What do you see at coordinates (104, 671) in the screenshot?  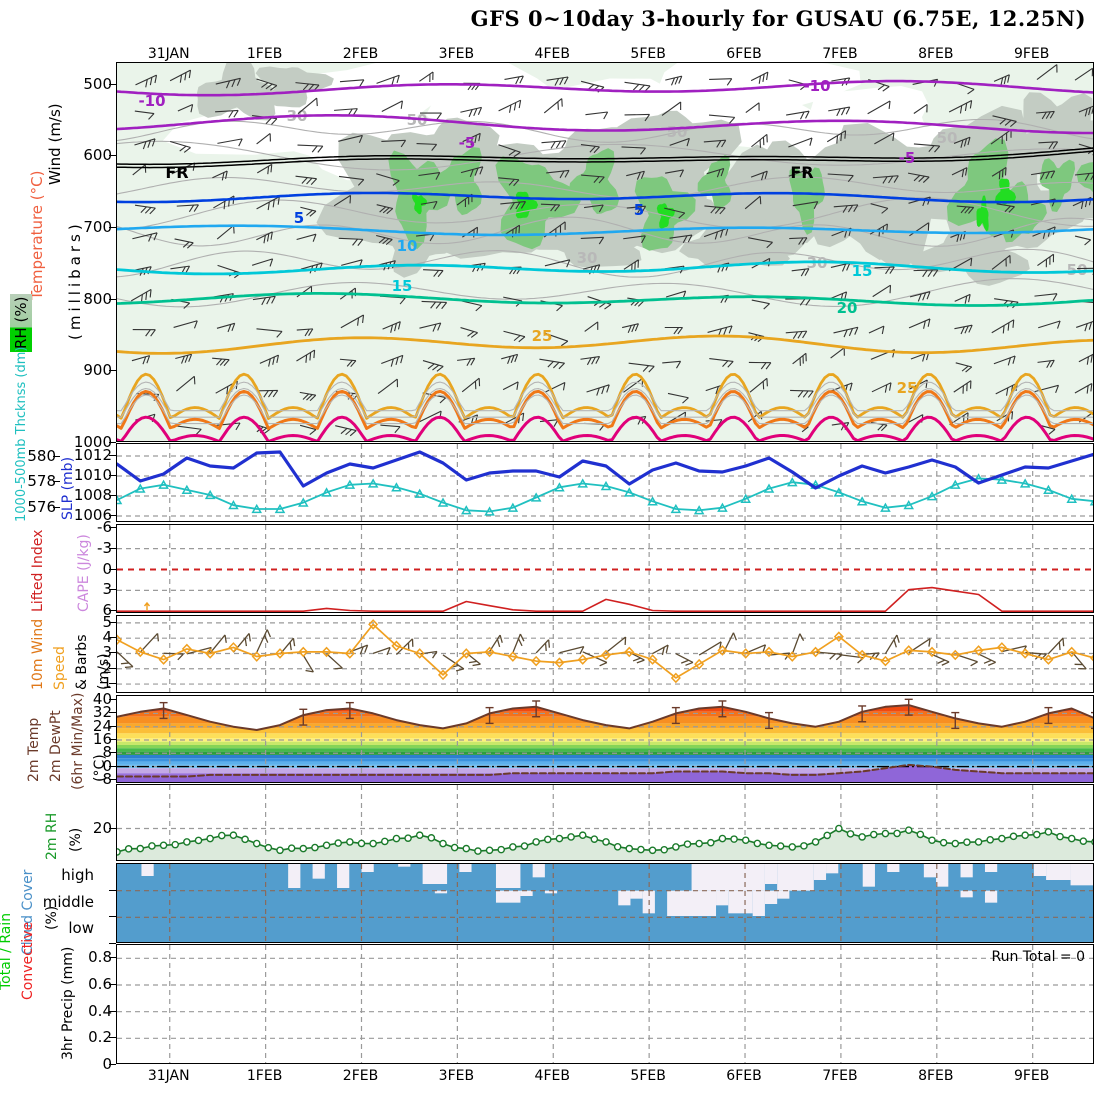 I see `wind-10m-label-d: (m/s)` at bounding box center [104, 671].